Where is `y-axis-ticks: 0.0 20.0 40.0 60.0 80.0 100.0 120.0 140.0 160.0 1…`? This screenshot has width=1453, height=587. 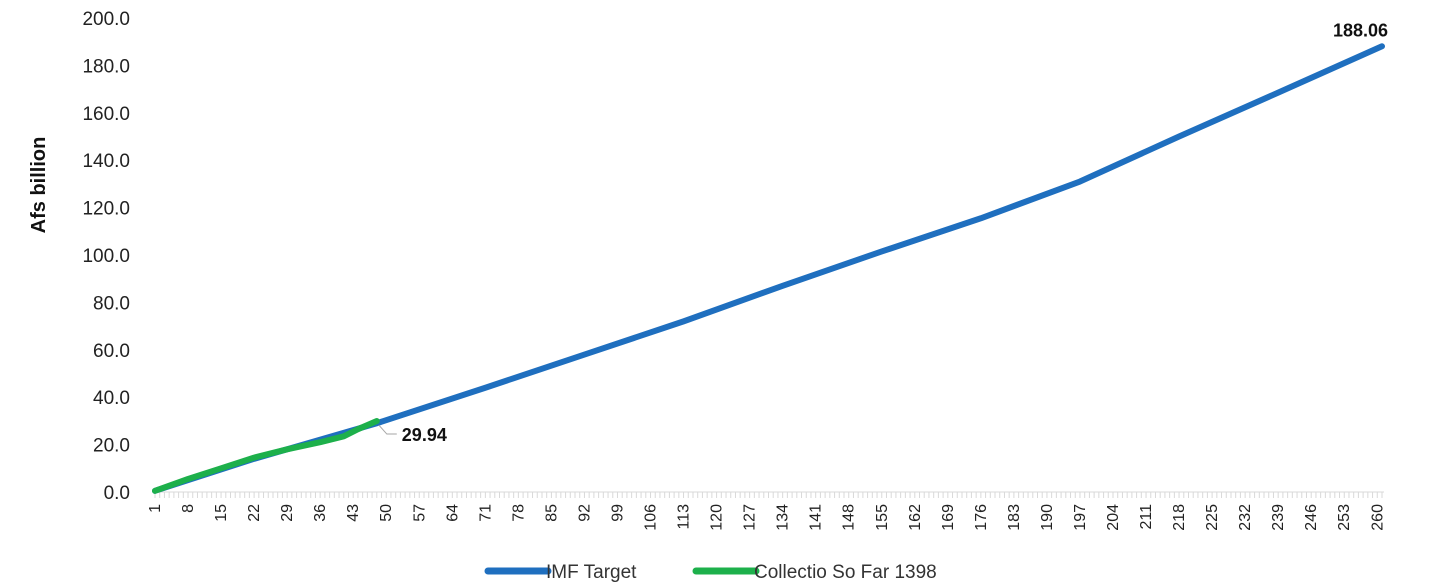 y-axis-ticks: 0.0 20.0 40.0 60.0 80.0 100.0 120.0 140.0 160.0 1… is located at coordinates (106, 256).